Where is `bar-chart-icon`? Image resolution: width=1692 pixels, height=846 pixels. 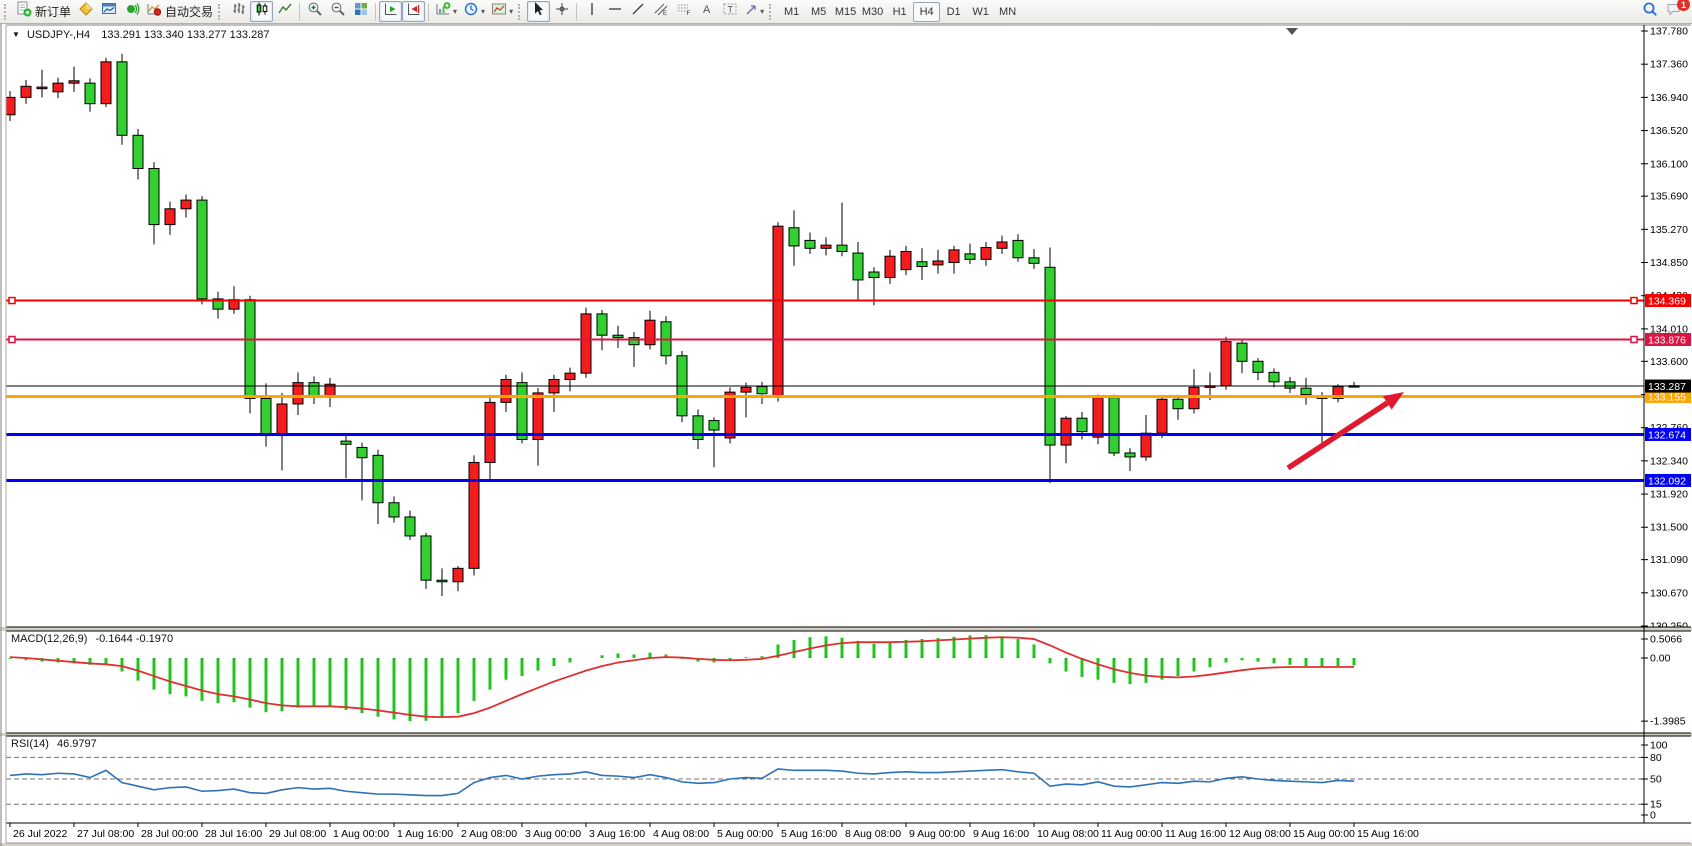 bar-chart-icon is located at coordinates (239, 11).